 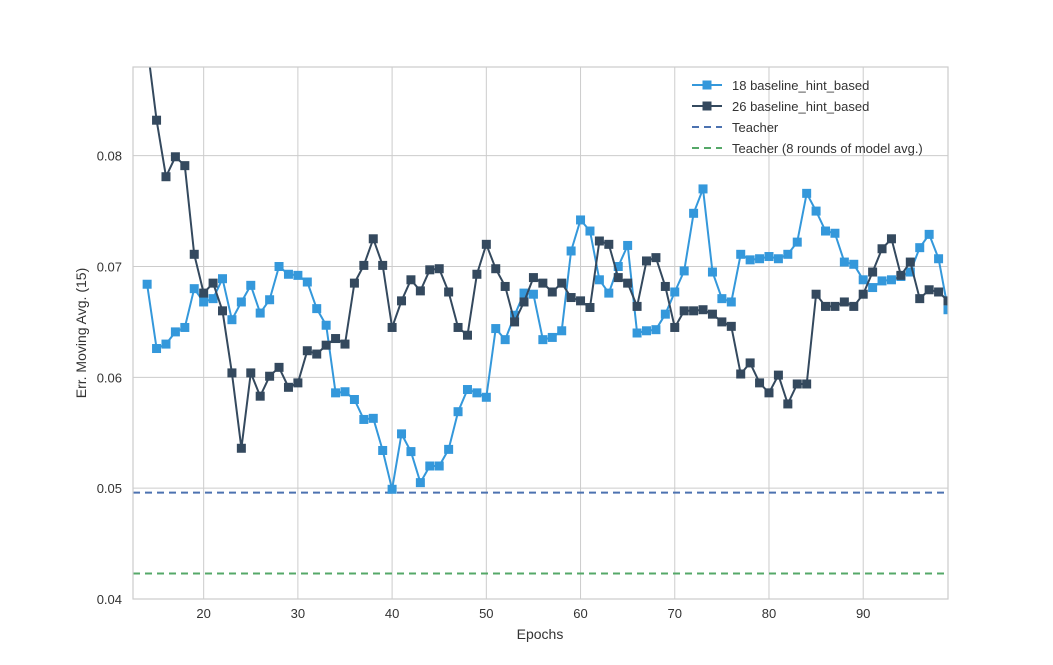 I want to click on x-tick-label: 60, so click(x=580, y=613).